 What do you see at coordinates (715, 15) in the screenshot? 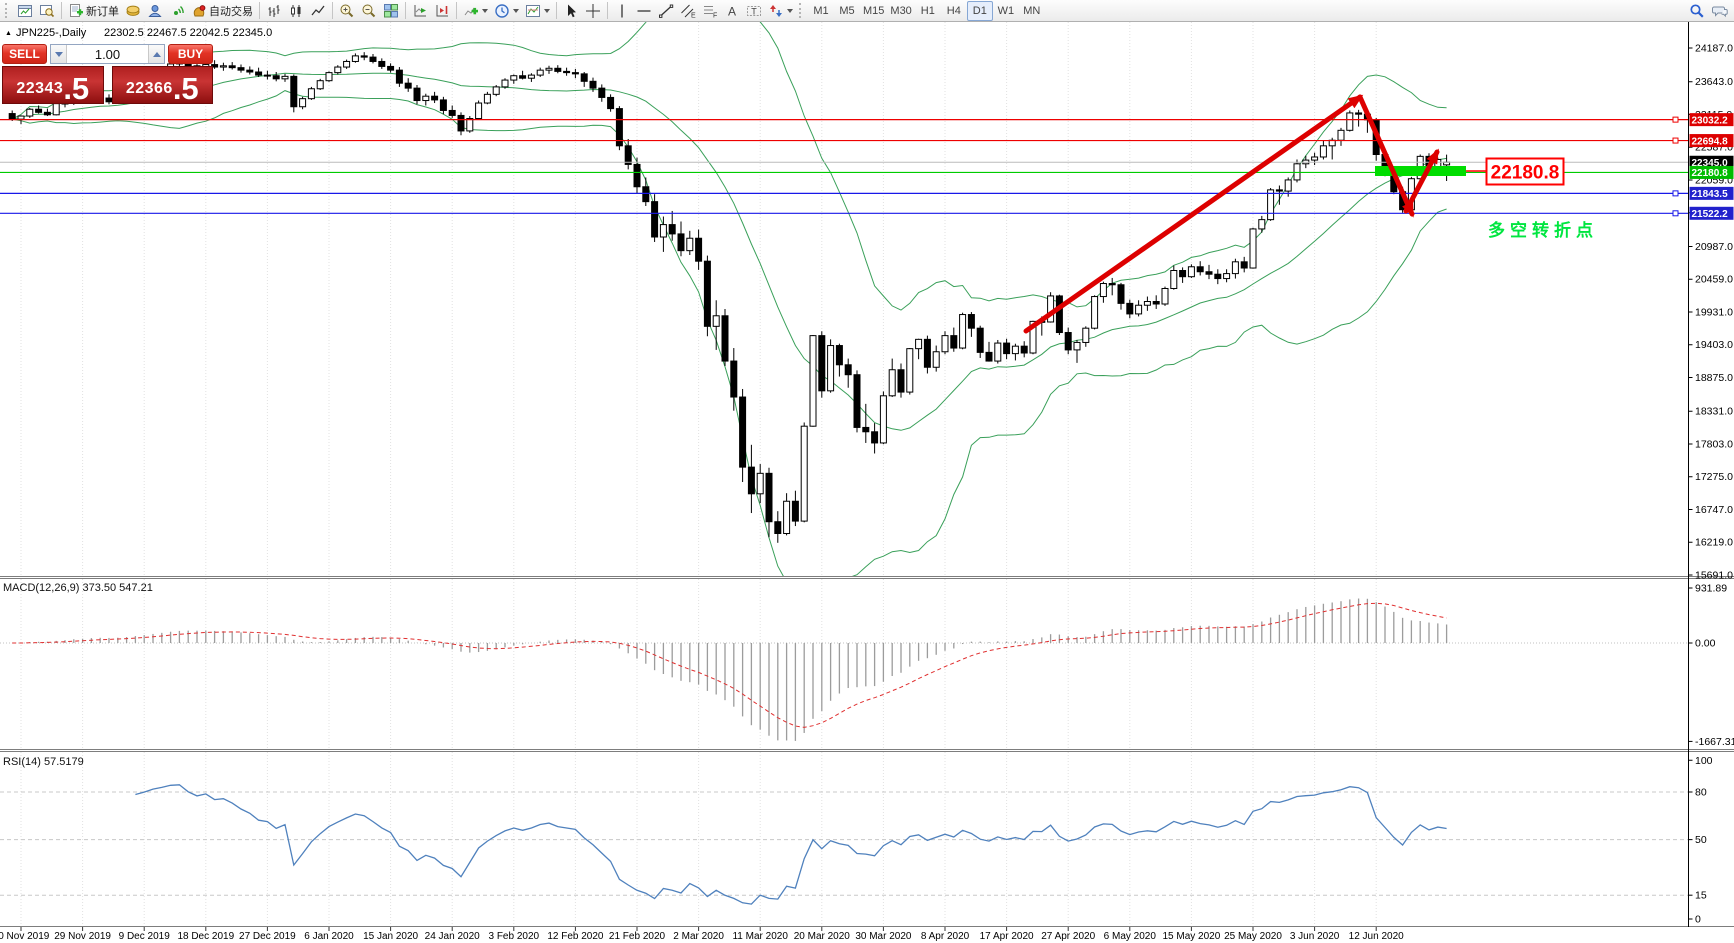
I see `svg-text: F` at bounding box center [715, 15].